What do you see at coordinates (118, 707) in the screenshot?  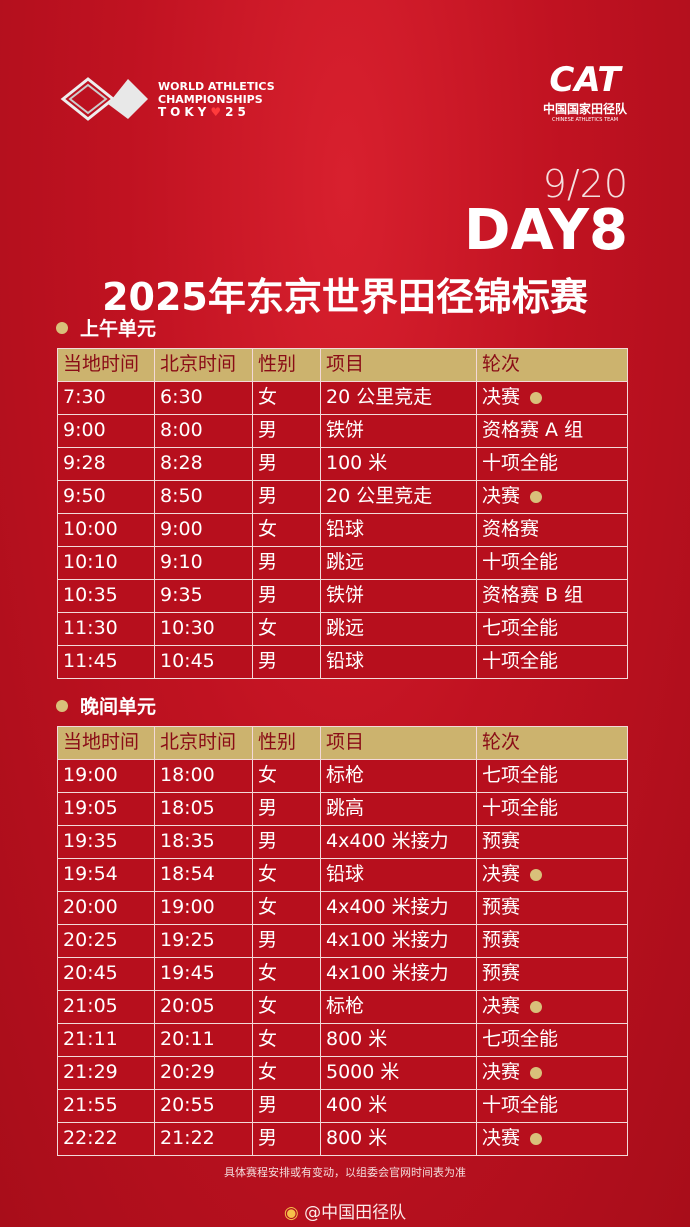 I see `section-title-text: 晚间单元` at bounding box center [118, 707].